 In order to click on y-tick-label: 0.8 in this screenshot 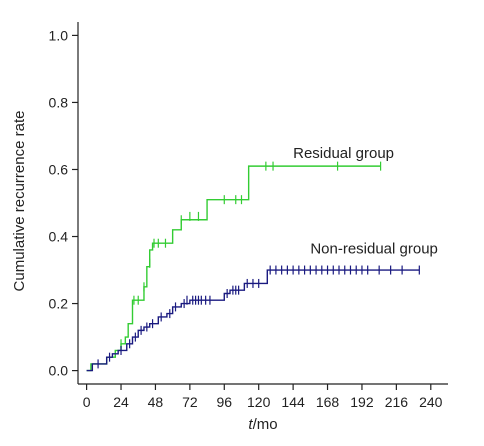, I will do `click(59, 102)`.